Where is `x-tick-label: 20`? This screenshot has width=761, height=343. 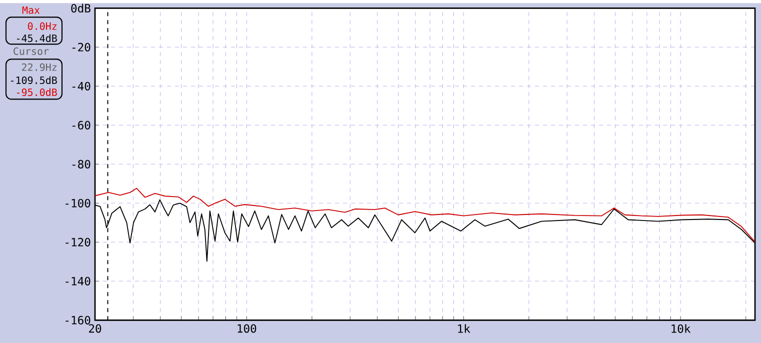
x-tick-label: 20 is located at coordinates (95, 328).